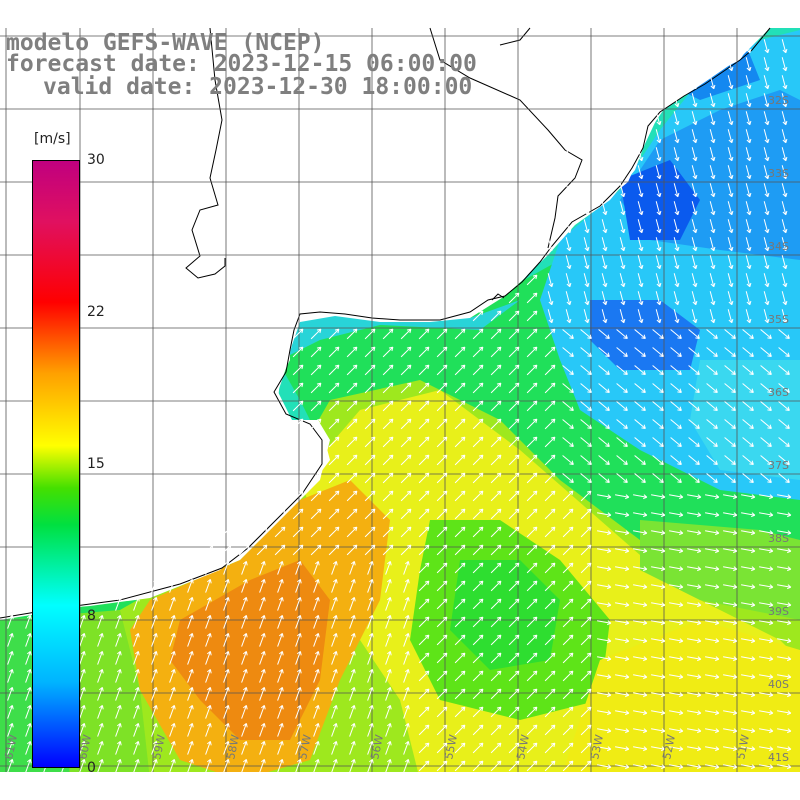  Describe the element at coordinates (305, 746) in the screenshot. I see `lon-label: 57W` at that location.